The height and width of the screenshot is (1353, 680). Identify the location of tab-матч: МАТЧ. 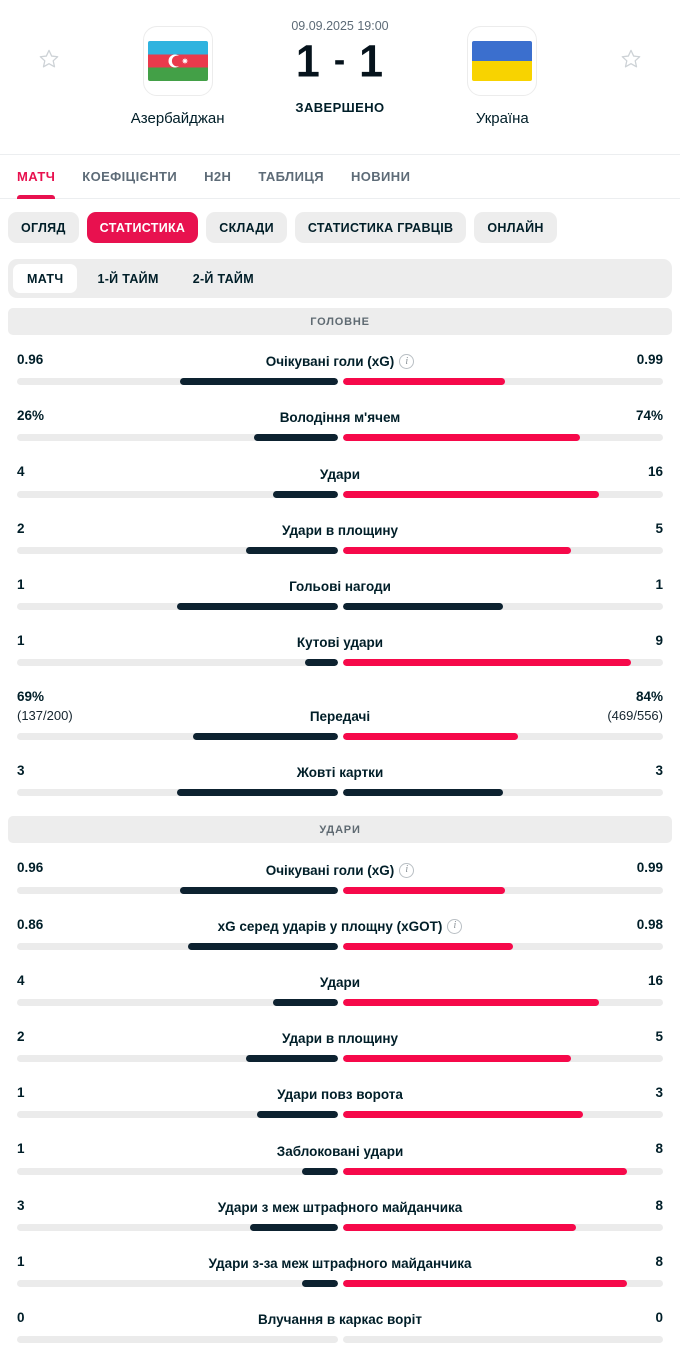
(36, 177).